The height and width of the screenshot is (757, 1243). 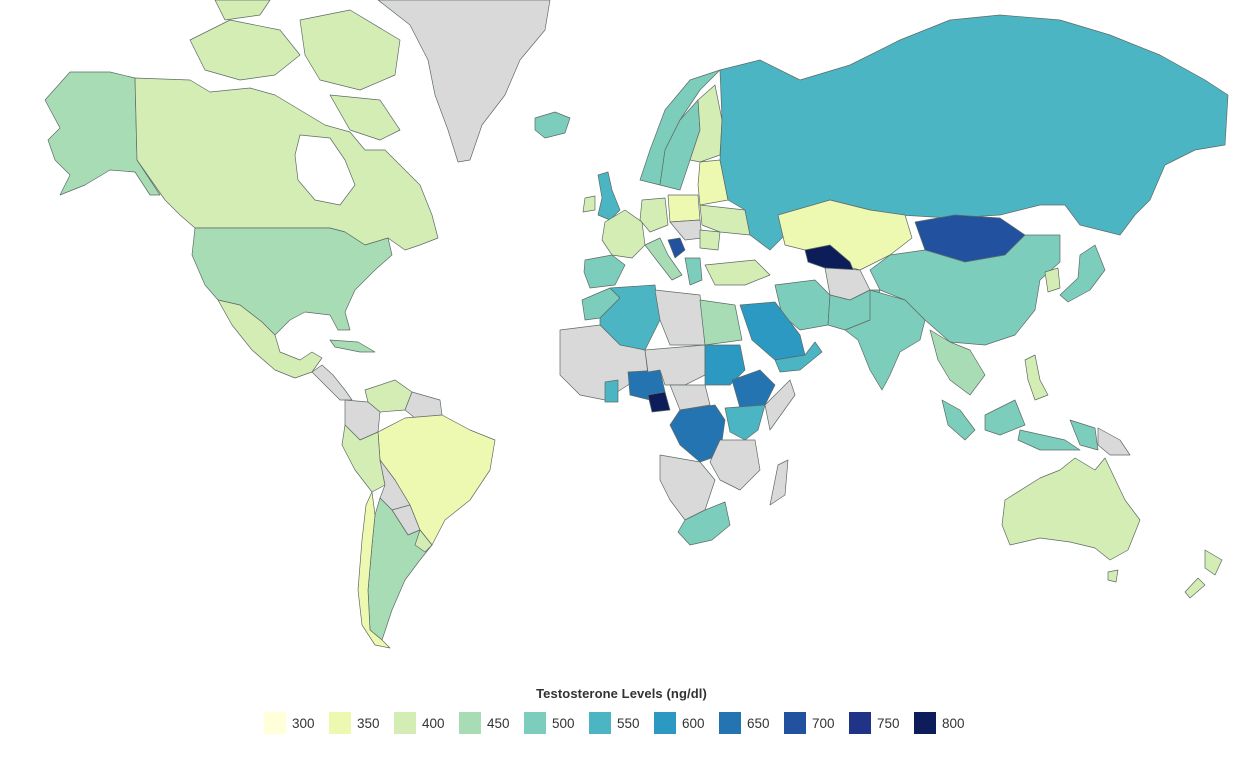 I want to click on legend-label: 500, so click(x=563, y=723).